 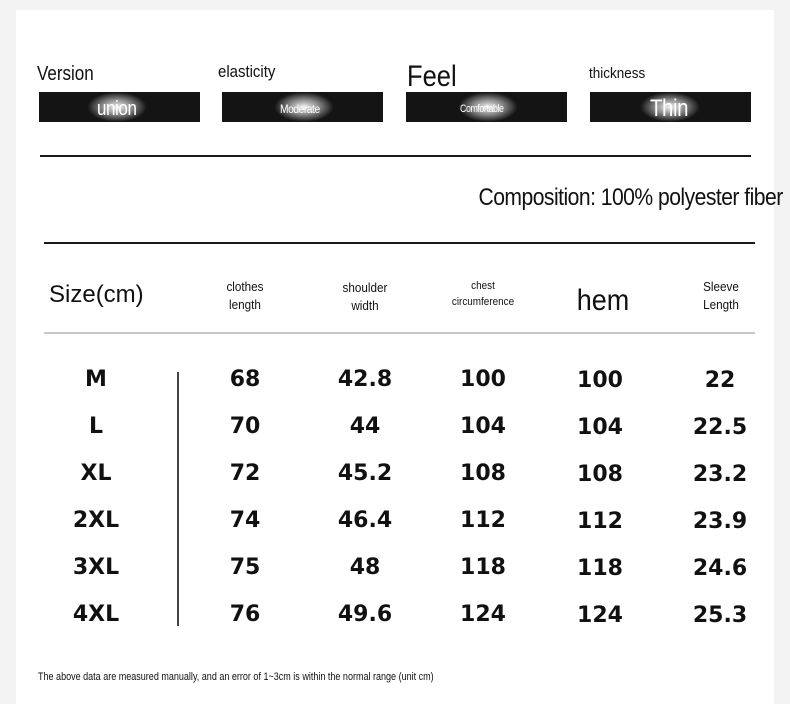 I want to click on table-row-size: 3XL, so click(x=96, y=567).